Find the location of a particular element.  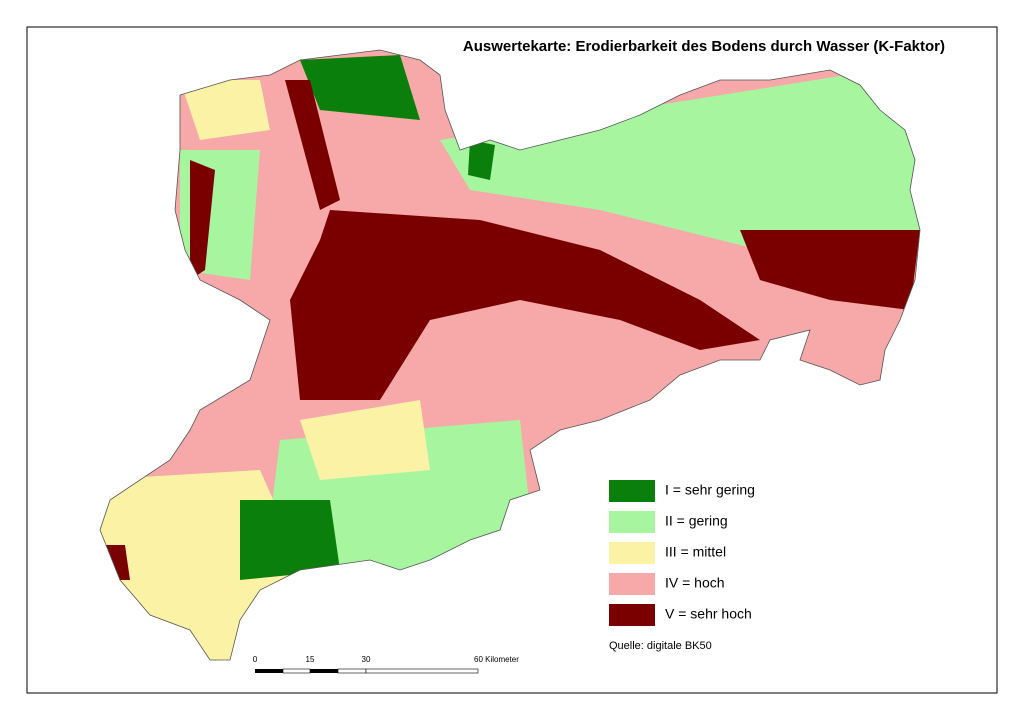

scale-label: 60 Kilometer is located at coordinates (496, 659).